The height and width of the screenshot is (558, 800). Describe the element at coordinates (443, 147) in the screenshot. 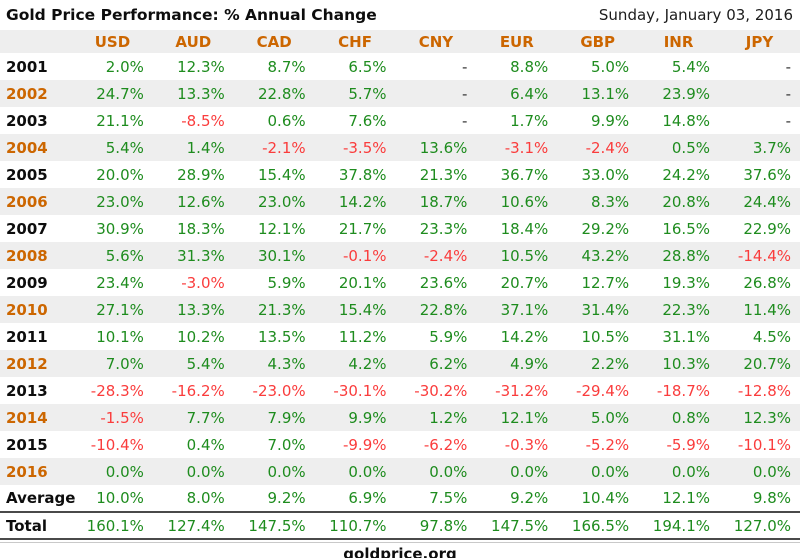

I see `value-cell: 13.6%` at that location.